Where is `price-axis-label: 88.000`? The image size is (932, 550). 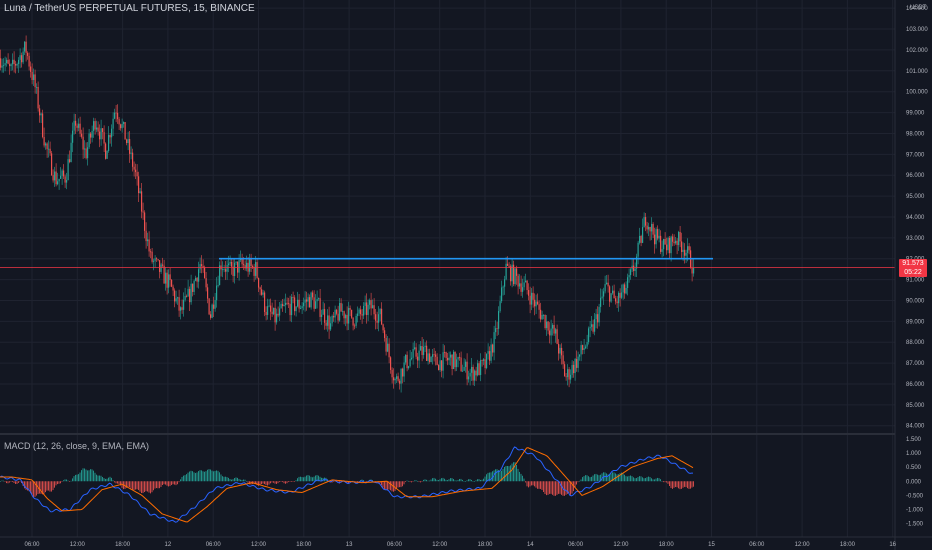 price-axis-label: 88.000 is located at coordinates (915, 343).